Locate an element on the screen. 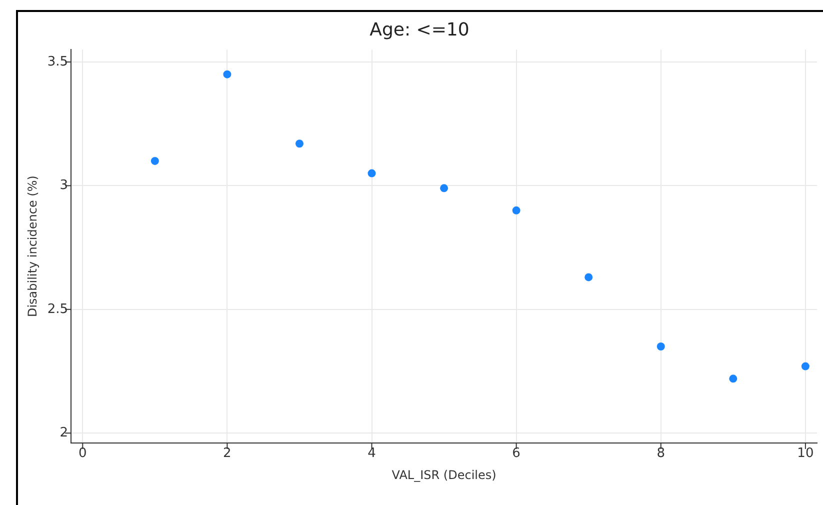 The height and width of the screenshot is (505, 823). y-axis-title: Disability incidence (%) is located at coordinates (32, 247).